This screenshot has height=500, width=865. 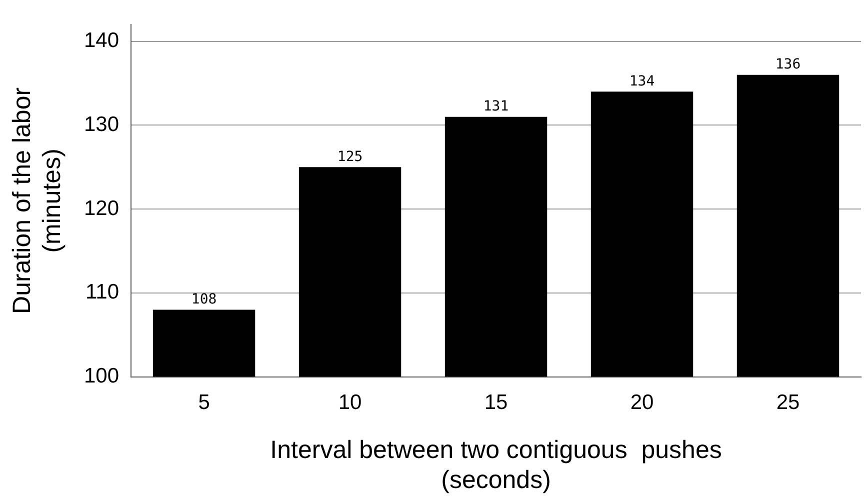 What do you see at coordinates (37, 200) in the screenshot?
I see `y-axis-title: Duration of the labor (minutes)` at bounding box center [37, 200].